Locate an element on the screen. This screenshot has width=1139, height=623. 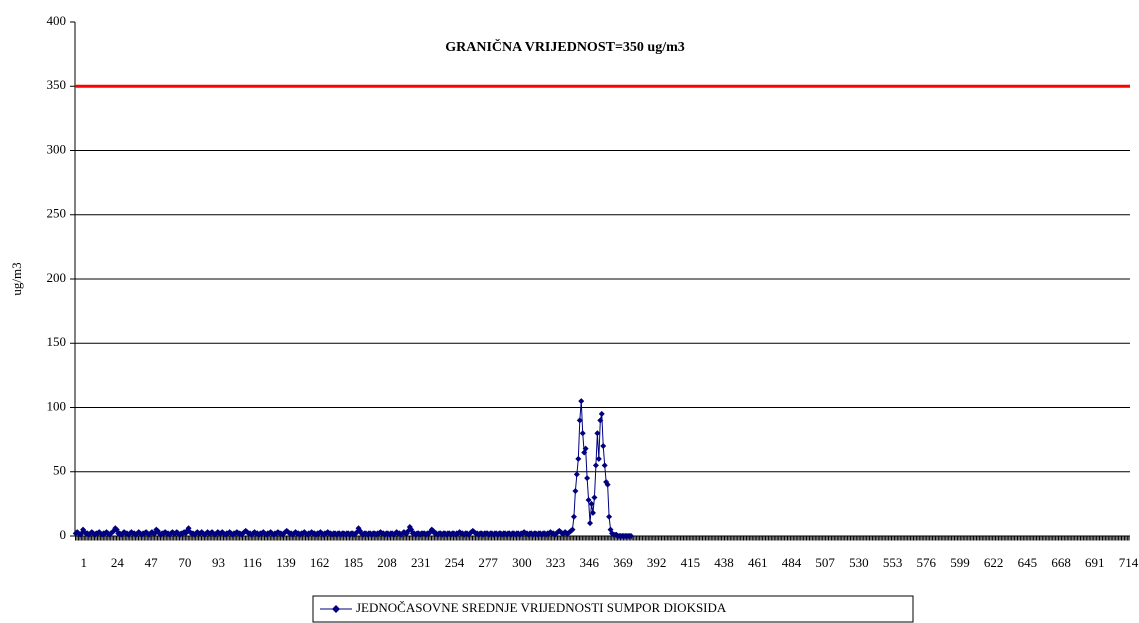
annotation: GRANIČNA VRIJEDNOST=350 ug/m3 is located at coordinates (565, 46).